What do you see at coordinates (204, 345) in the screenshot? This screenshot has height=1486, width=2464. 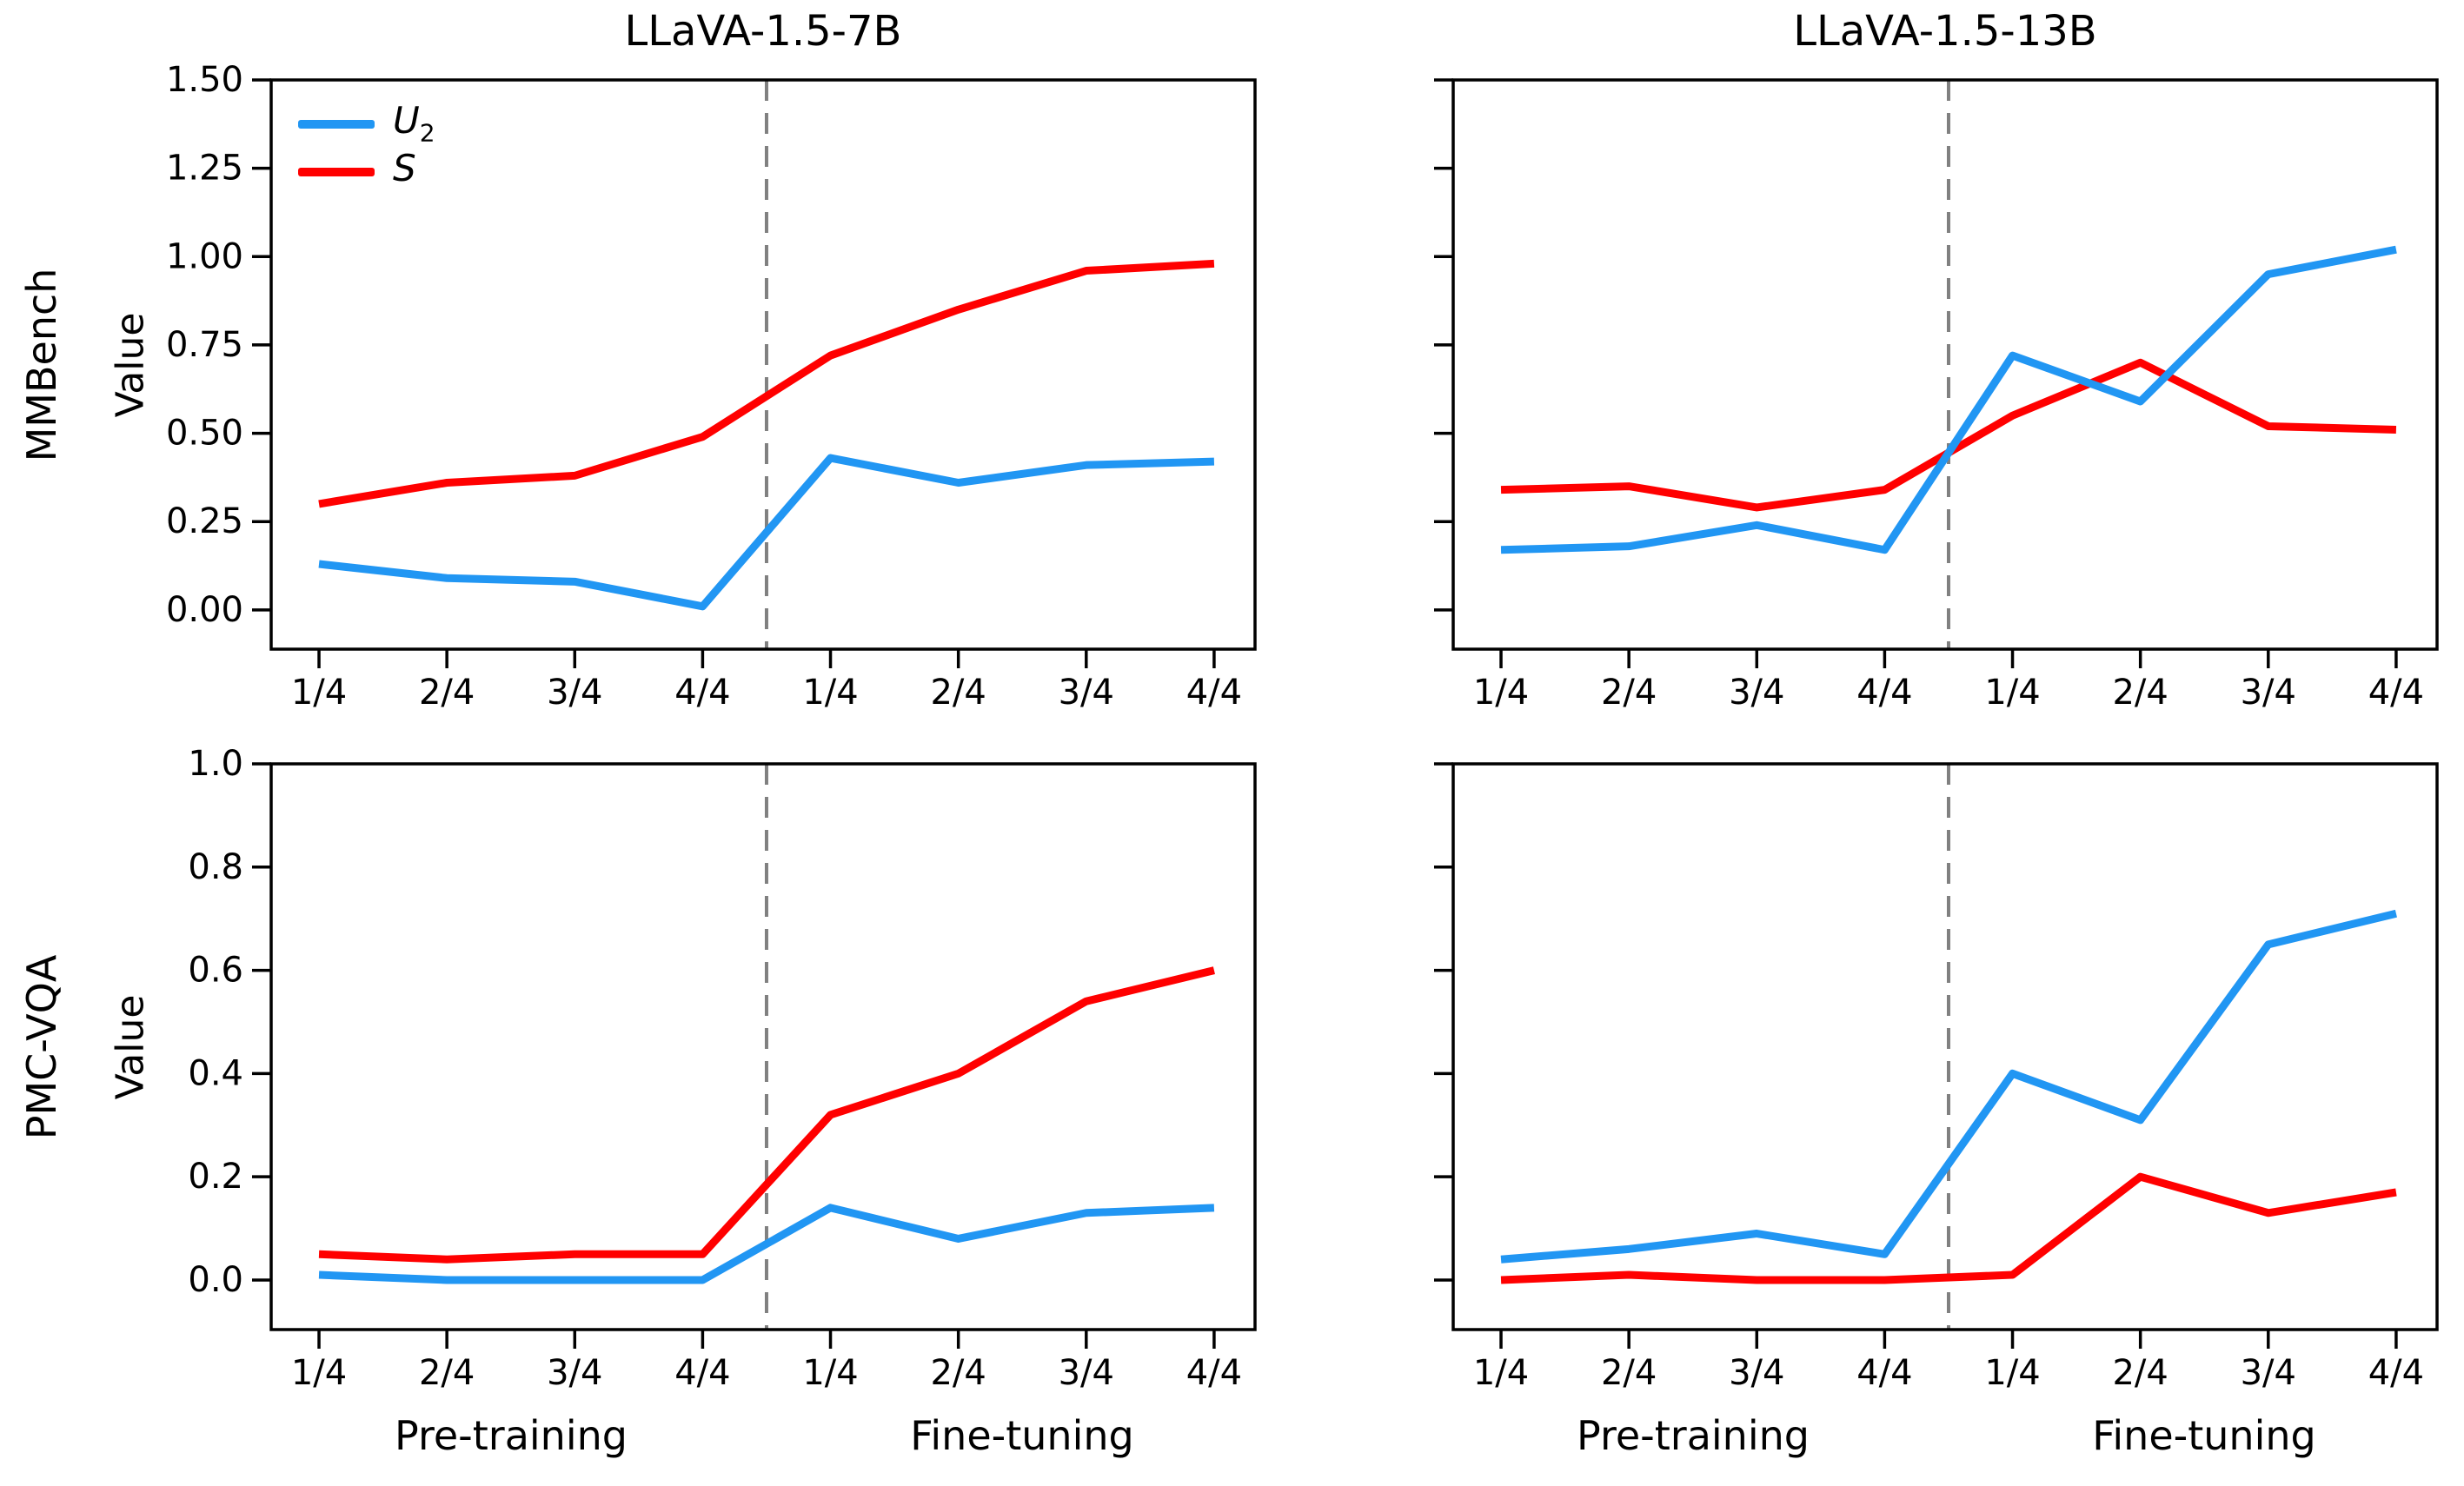 I see `y-tick-label: 0.75` at bounding box center [204, 345].